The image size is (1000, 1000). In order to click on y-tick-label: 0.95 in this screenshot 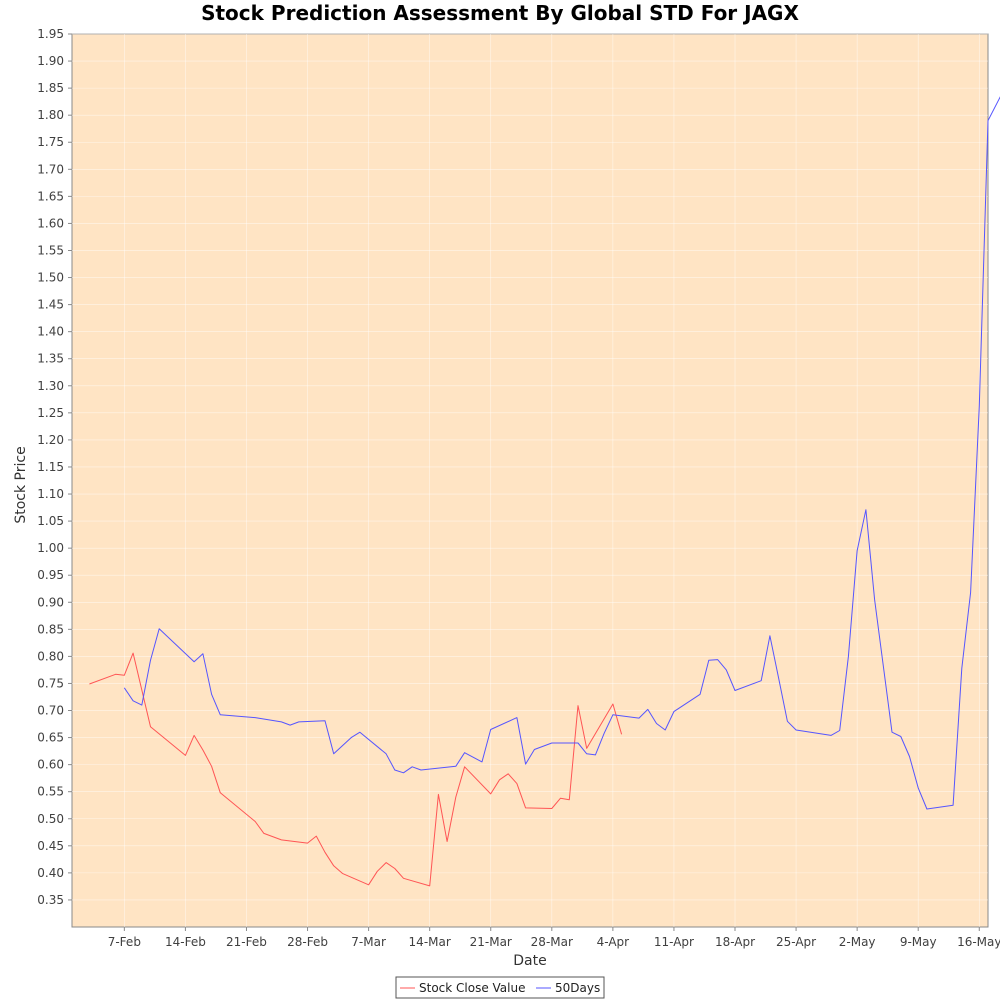, I will do `click(50, 575)`.